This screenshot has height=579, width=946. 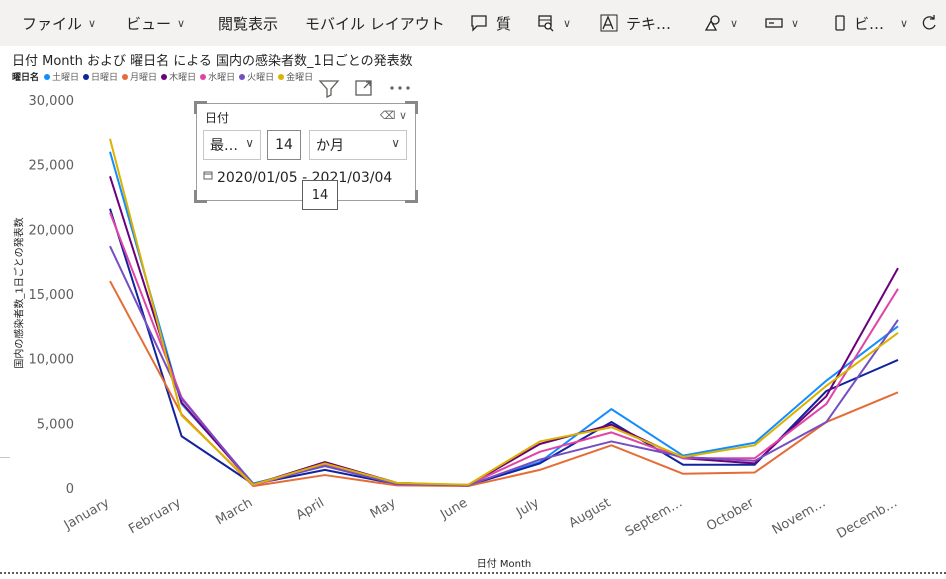 I want to click on filter-icon, so click(x=329, y=90).